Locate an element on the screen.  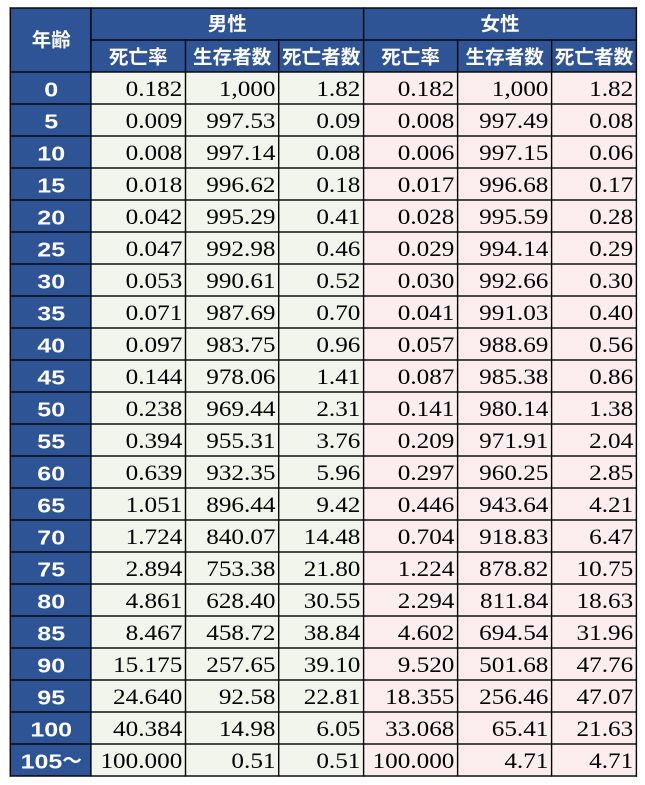
svg-text: 0.297 is located at coordinates (426, 473).